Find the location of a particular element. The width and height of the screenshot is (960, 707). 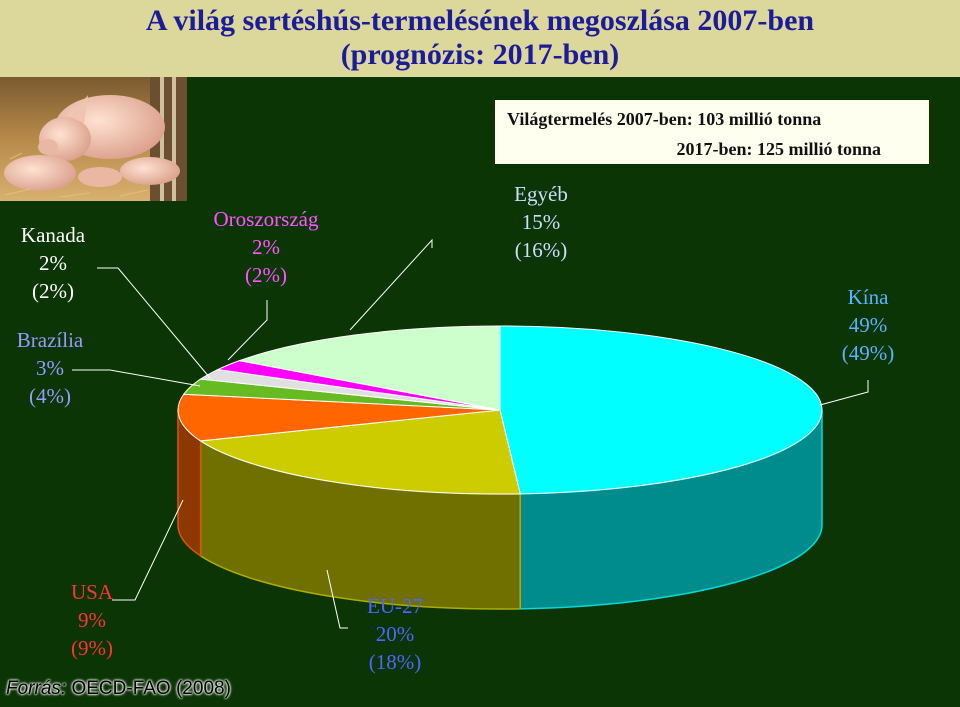

label-oroszorszag: Oroszország 2% (2%) is located at coordinates (266, 247).